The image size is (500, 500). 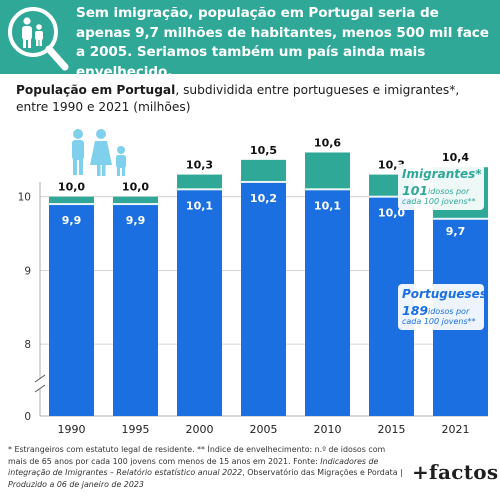 What do you see at coordinates (76, 484) in the screenshot?
I see `footnote-line4-em: Produzido a 06 de janeiro de 2023` at bounding box center [76, 484].